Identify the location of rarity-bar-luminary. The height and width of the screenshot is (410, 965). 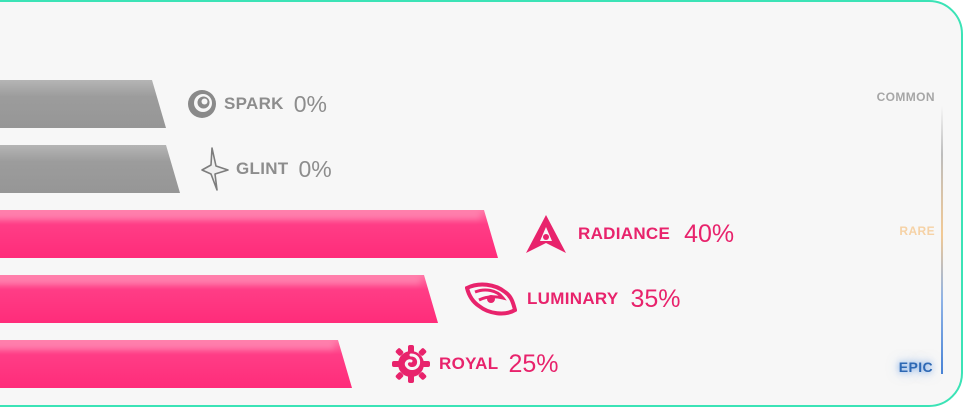
(219, 299).